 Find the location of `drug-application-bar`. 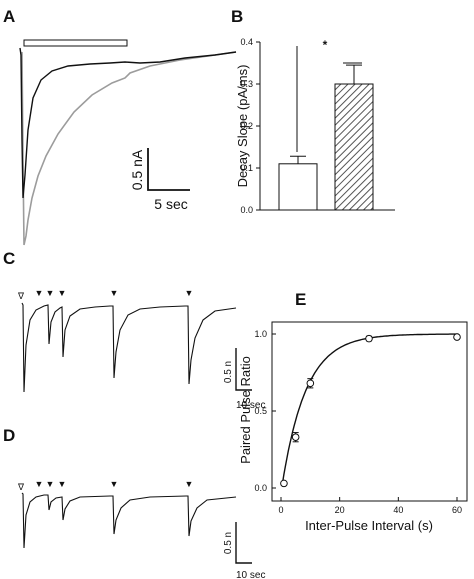

drug-application-bar is located at coordinates (75, 43).